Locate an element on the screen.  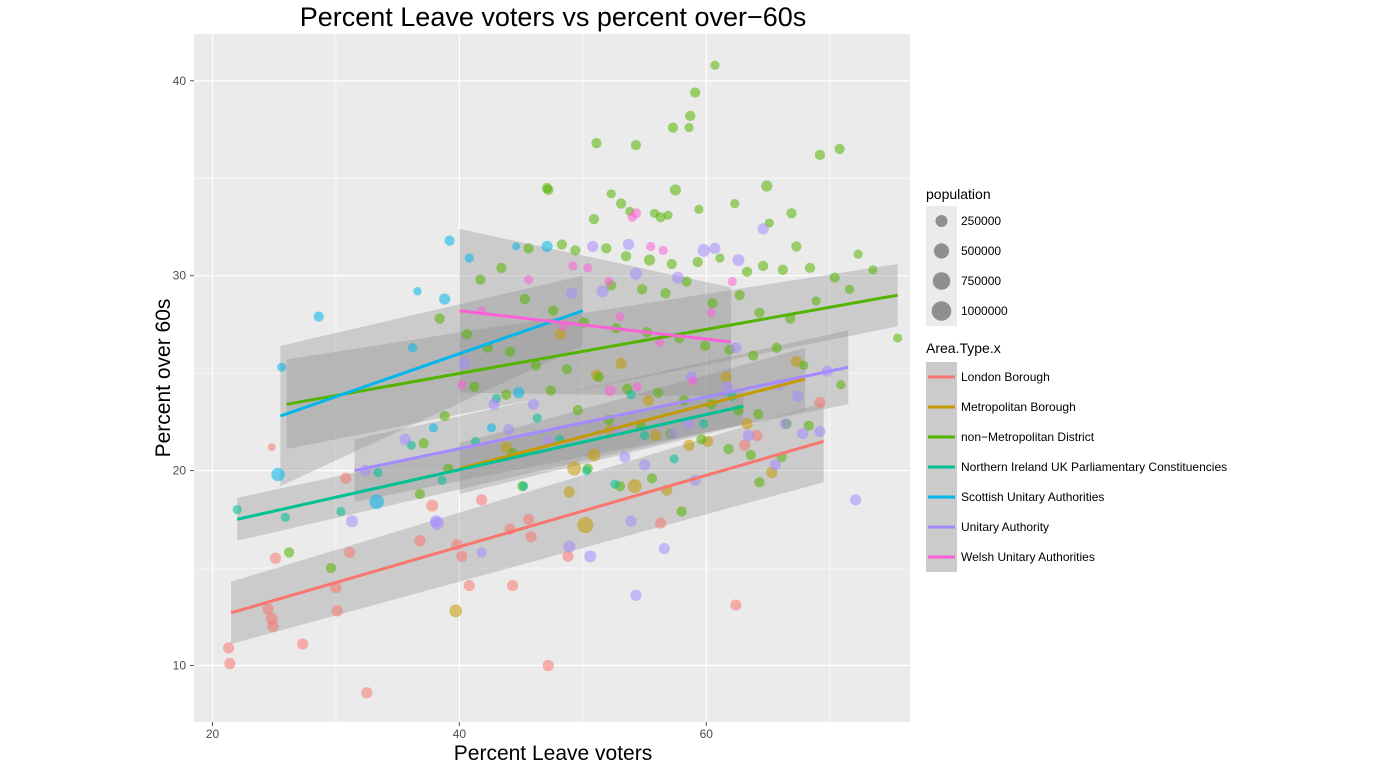
size-legend-circle is located at coordinates (941, 221).